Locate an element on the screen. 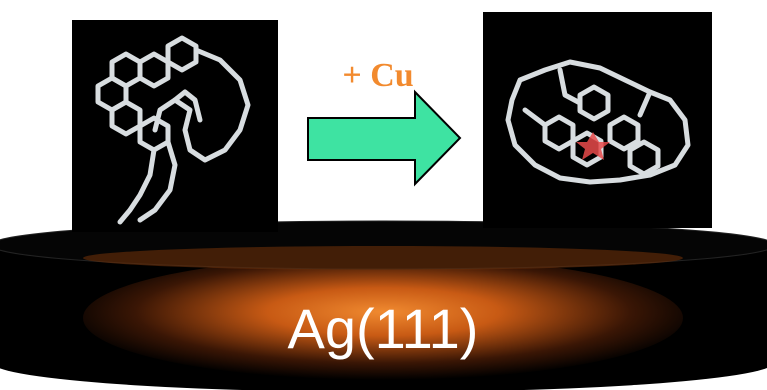 The image size is (767, 390). arrow-label: + Cu is located at coordinates (377, 75).